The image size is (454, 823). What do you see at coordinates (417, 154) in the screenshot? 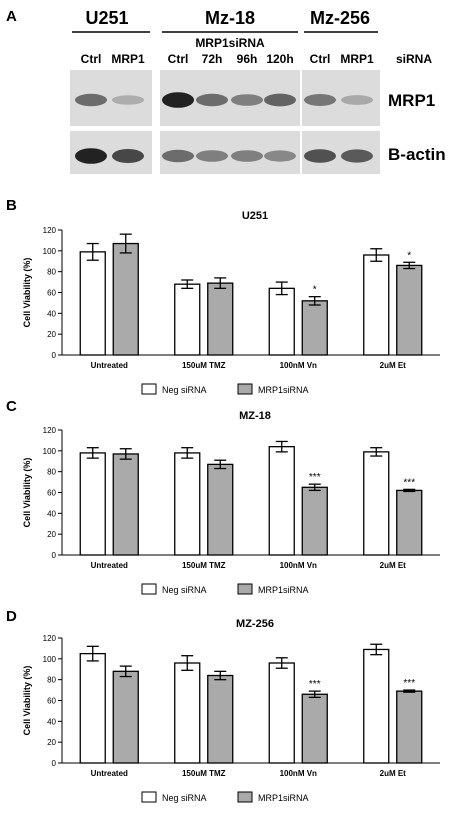
I see `band-label-actin: B-actin` at bounding box center [417, 154].